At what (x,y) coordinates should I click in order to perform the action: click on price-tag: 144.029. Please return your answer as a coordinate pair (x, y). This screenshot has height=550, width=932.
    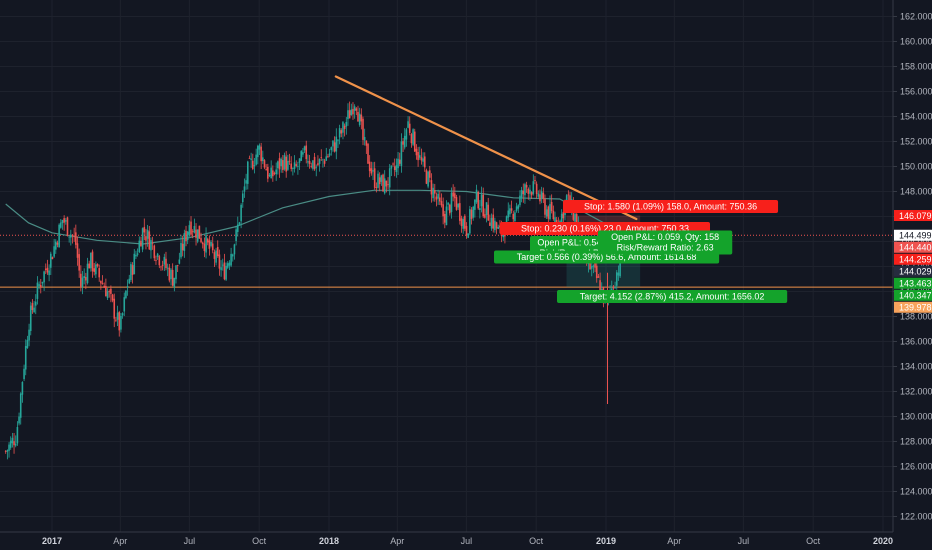
    Looking at the image, I should click on (915, 272).